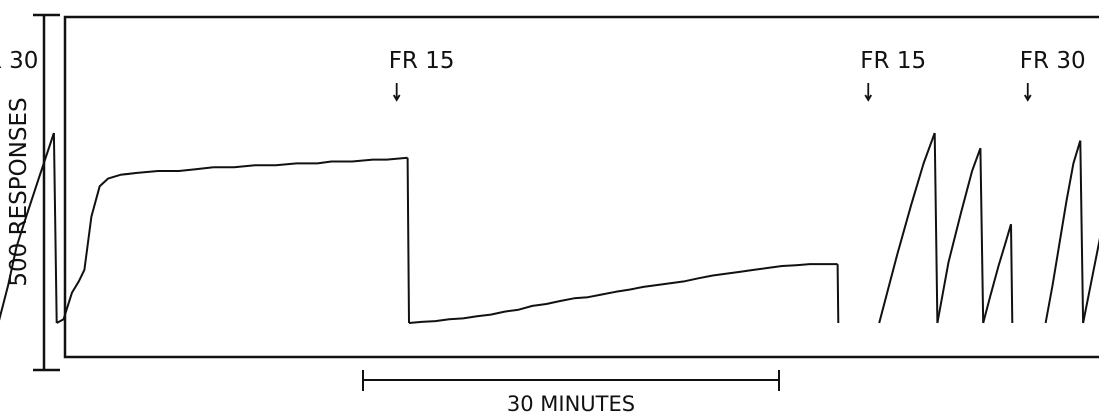  What do you see at coordinates (571, 380) in the screenshot?
I see `time-scale-bar` at bounding box center [571, 380].